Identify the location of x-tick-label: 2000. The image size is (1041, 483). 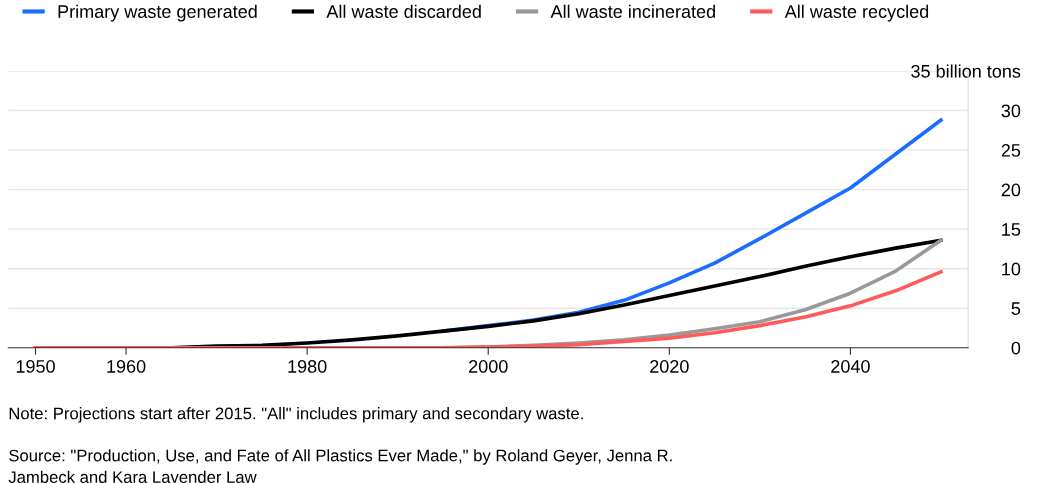
(488, 366).